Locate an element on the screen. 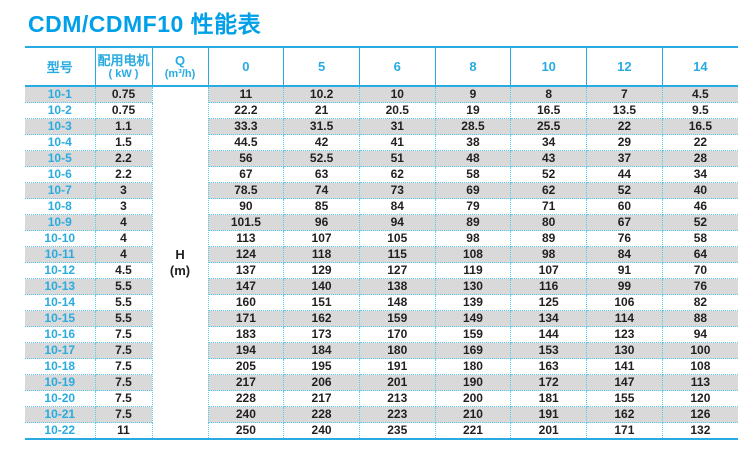  head-value-cell: 180 is located at coordinates (473, 366).